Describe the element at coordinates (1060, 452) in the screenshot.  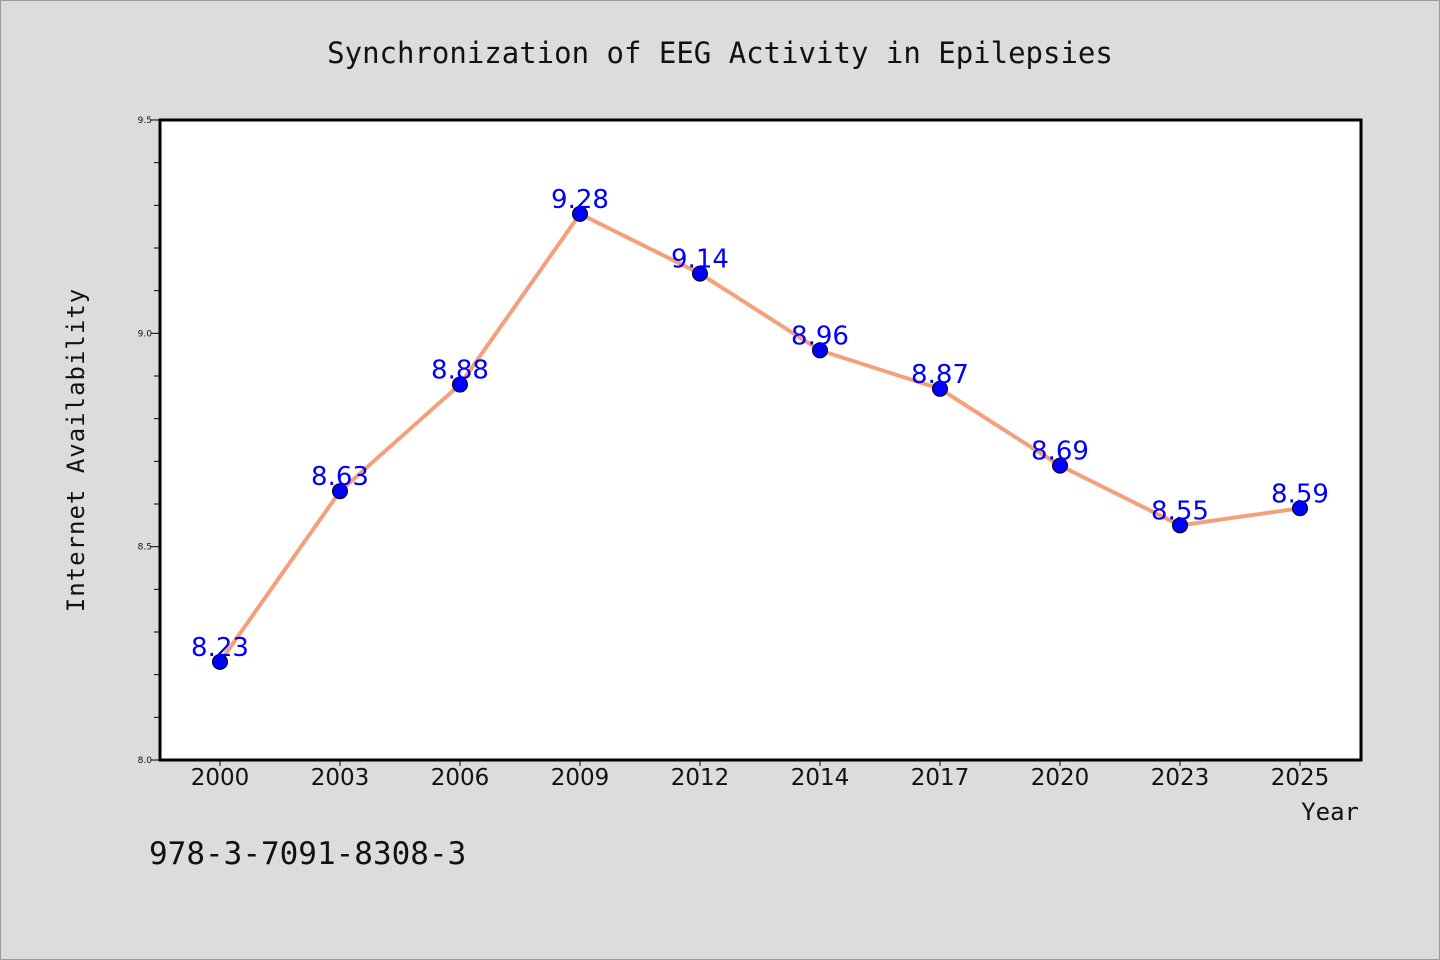
I see `data-label: 8.69` at that location.